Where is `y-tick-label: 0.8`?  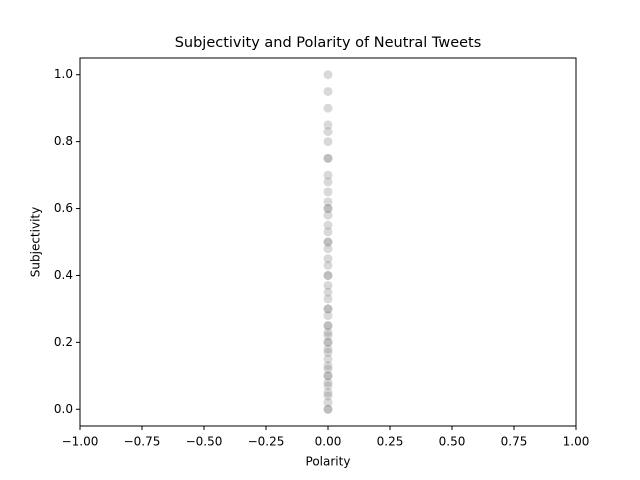 y-tick-label: 0.8 is located at coordinates (63, 141).